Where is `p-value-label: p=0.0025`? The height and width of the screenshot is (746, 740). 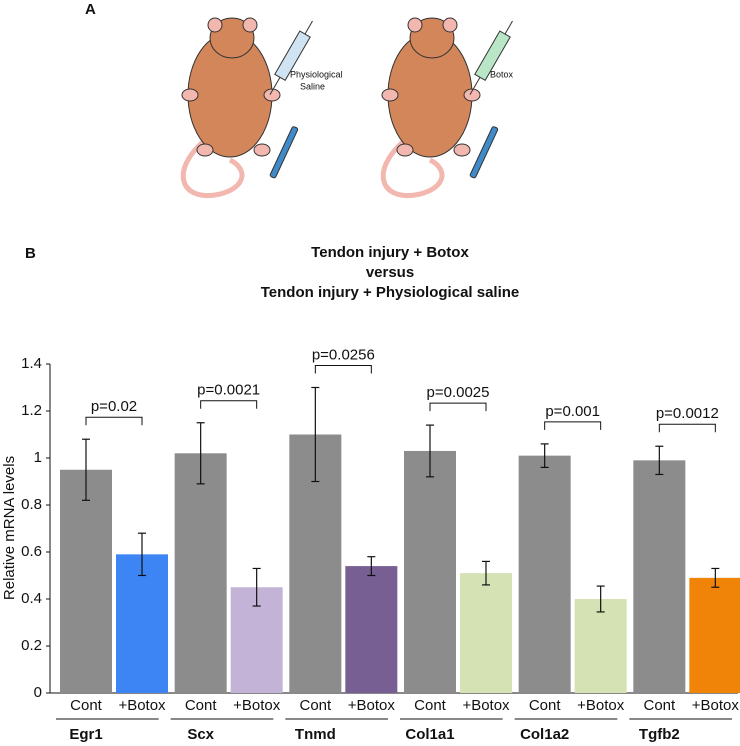 p-value-label: p=0.0025 is located at coordinates (458, 392).